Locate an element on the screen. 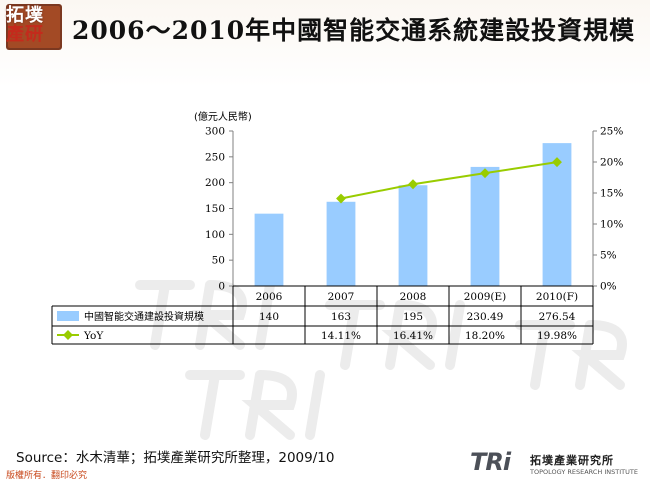 This screenshot has height=482, width=650. y-tick-label-left: 50 is located at coordinates (218, 261).